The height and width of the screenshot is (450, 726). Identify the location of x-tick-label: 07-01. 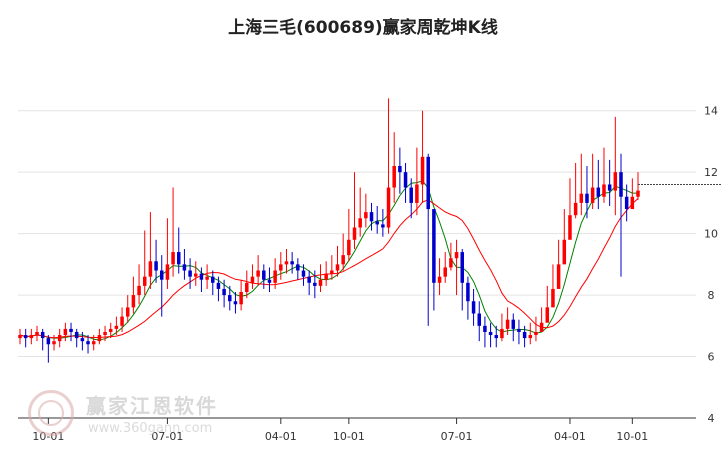
(167, 436).